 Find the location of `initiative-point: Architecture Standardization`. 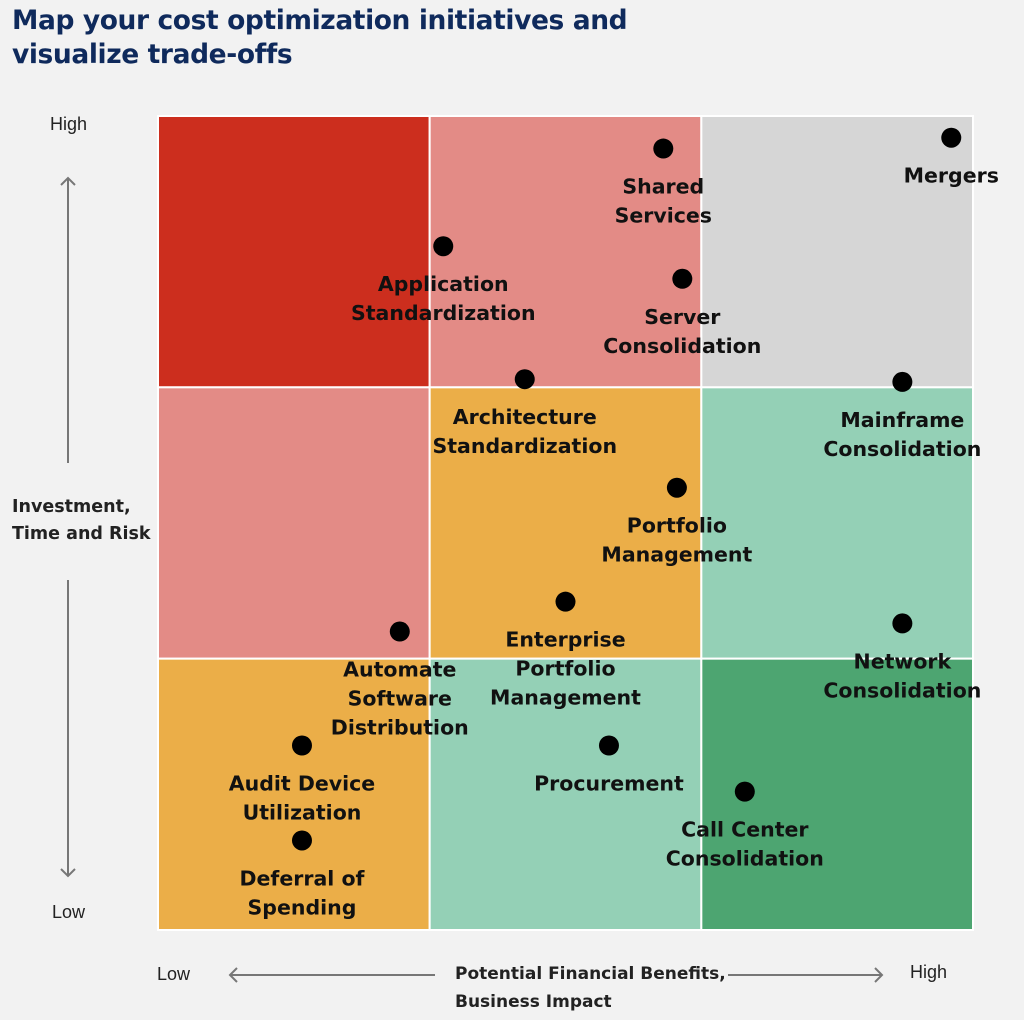

initiative-point: Architecture Standardization is located at coordinates (524, 413).